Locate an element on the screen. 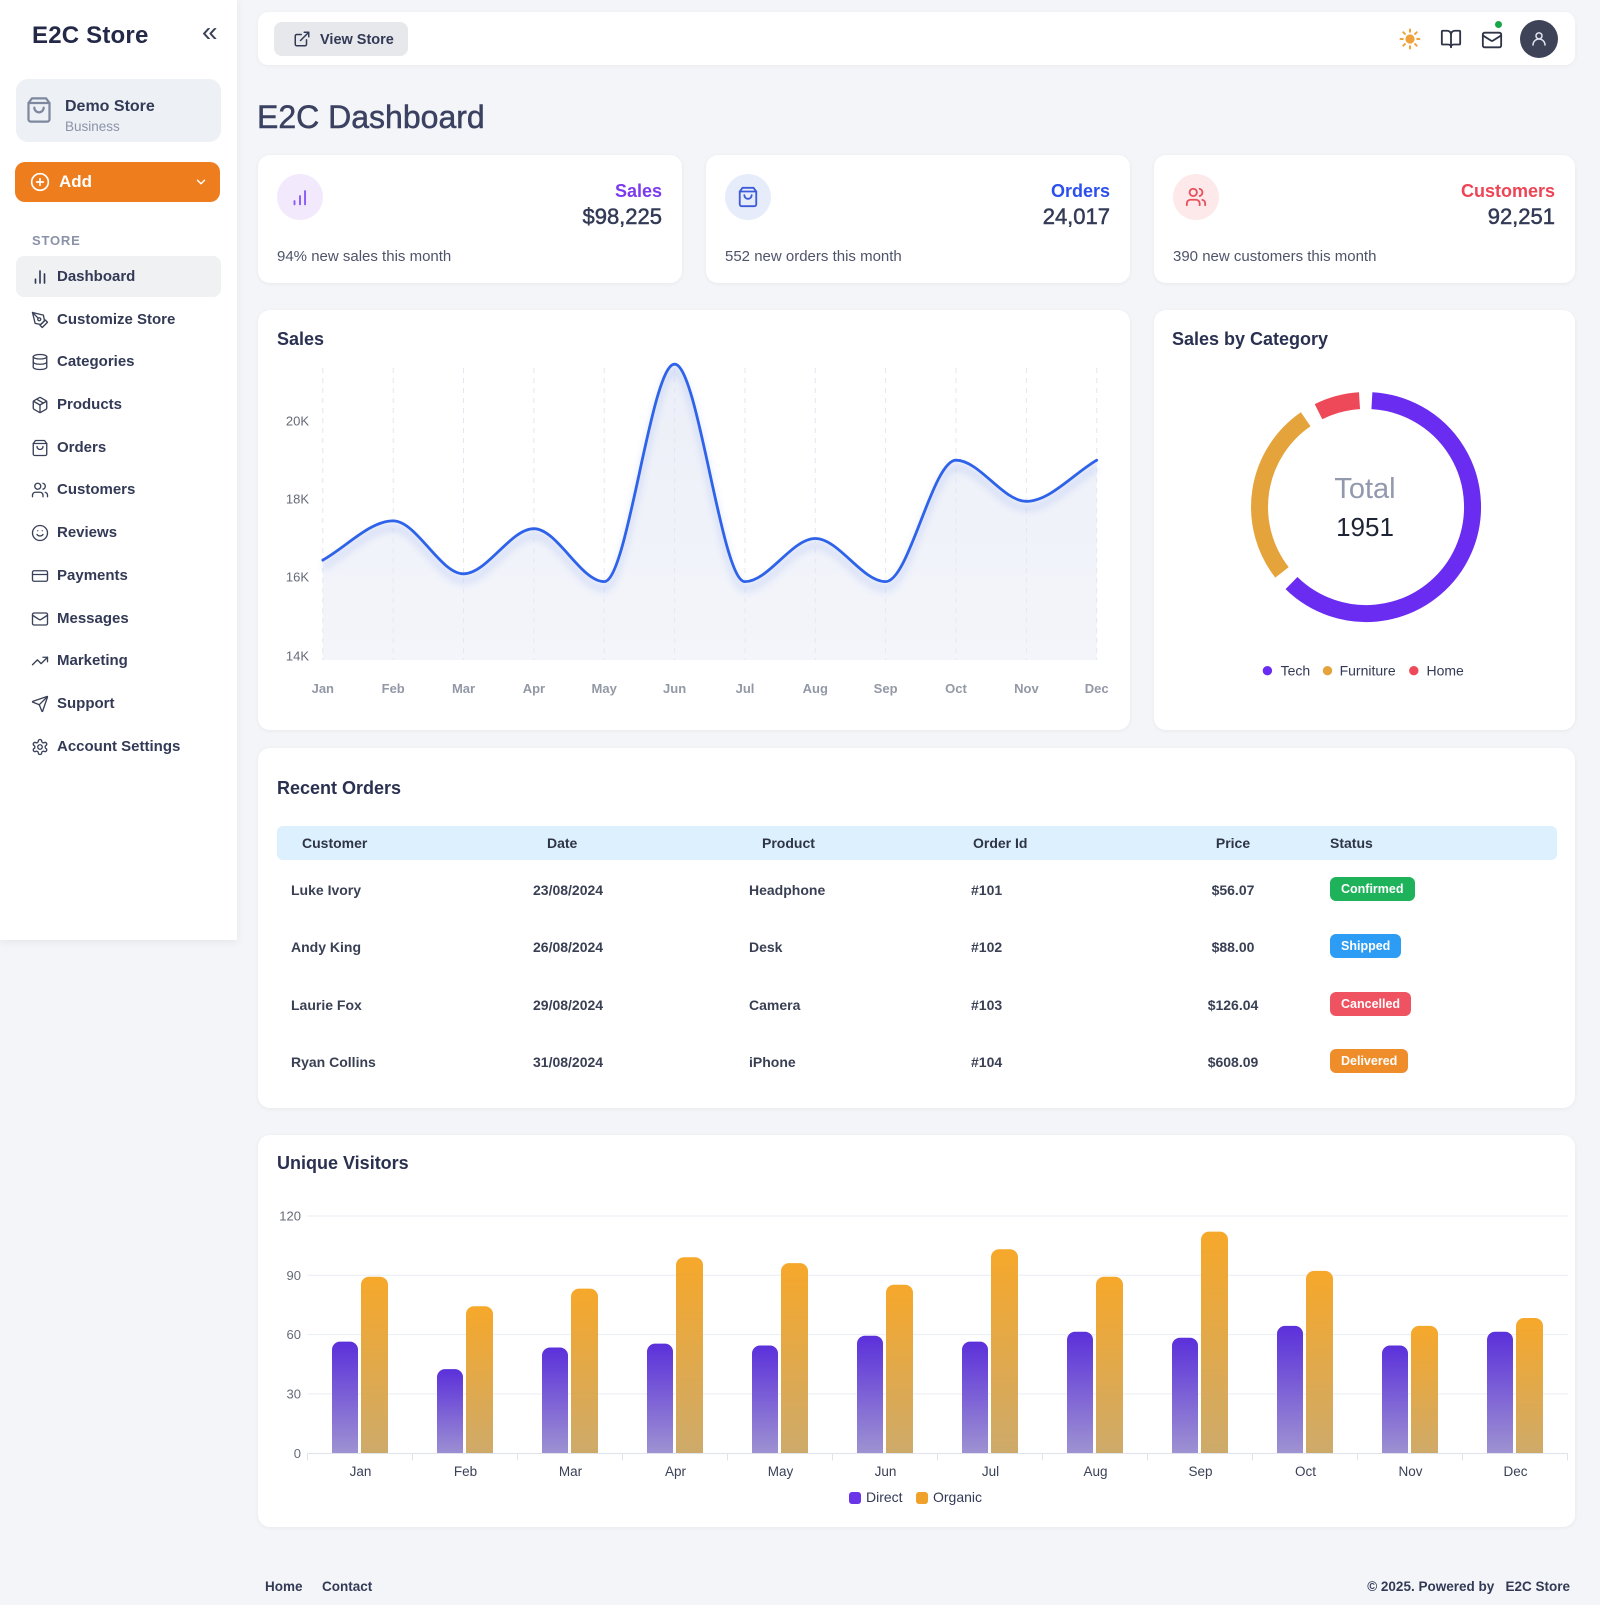  svg-text: Furniture is located at coordinates (1368, 671).